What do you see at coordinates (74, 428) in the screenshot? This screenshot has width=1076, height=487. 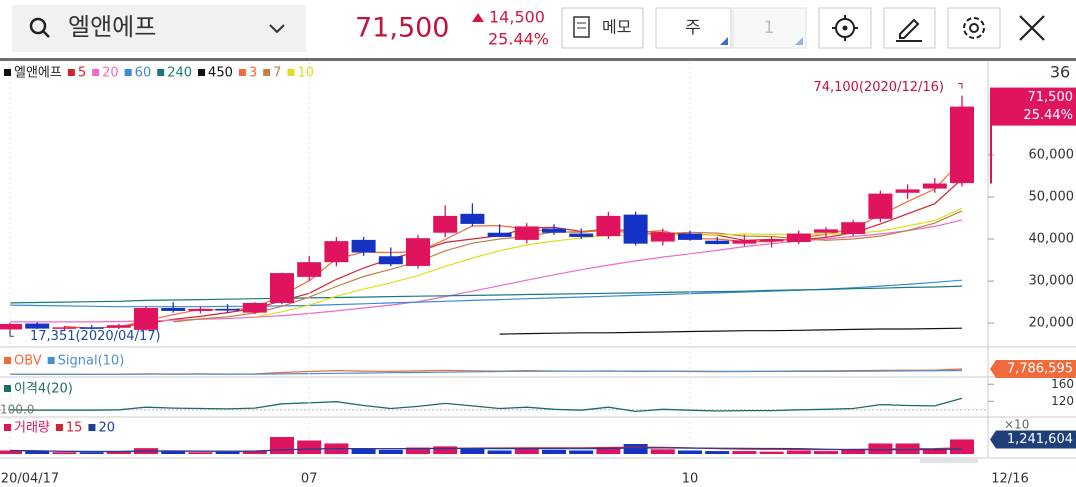 I see `legend-label: 15` at bounding box center [74, 428].